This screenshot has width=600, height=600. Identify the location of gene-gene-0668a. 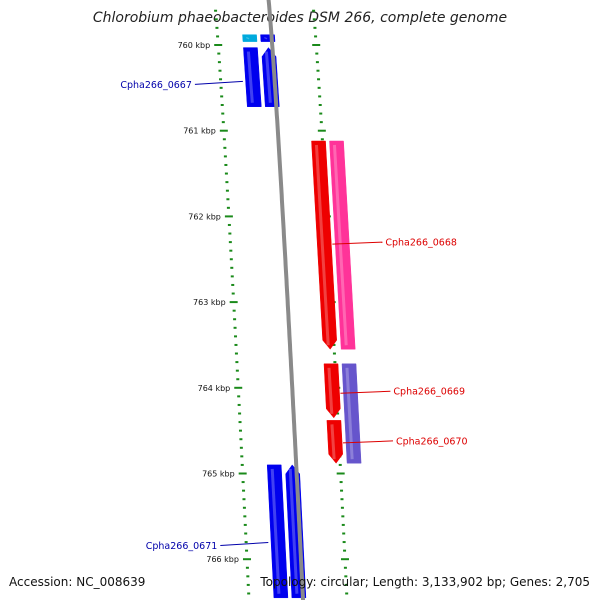
(324, 245).